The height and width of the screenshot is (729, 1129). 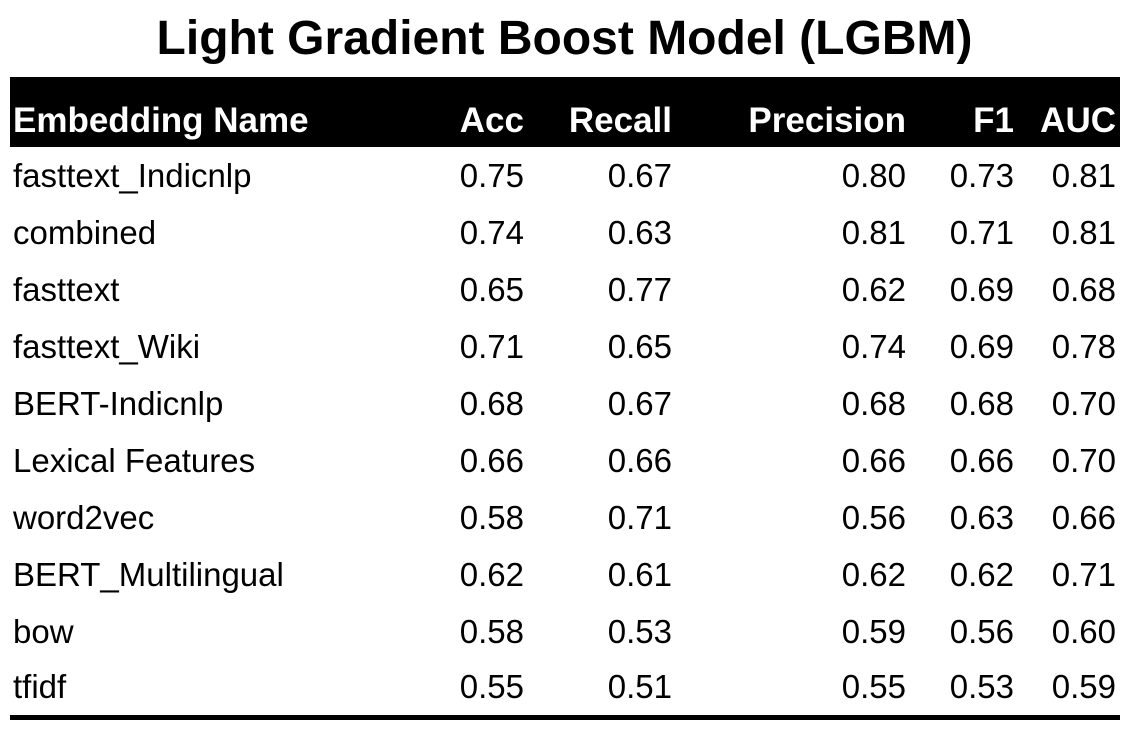 What do you see at coordinates (134, 460) in the screenshot?
I see `cell-embedding-name: Lexical Features` at bounding box center [134, 460].